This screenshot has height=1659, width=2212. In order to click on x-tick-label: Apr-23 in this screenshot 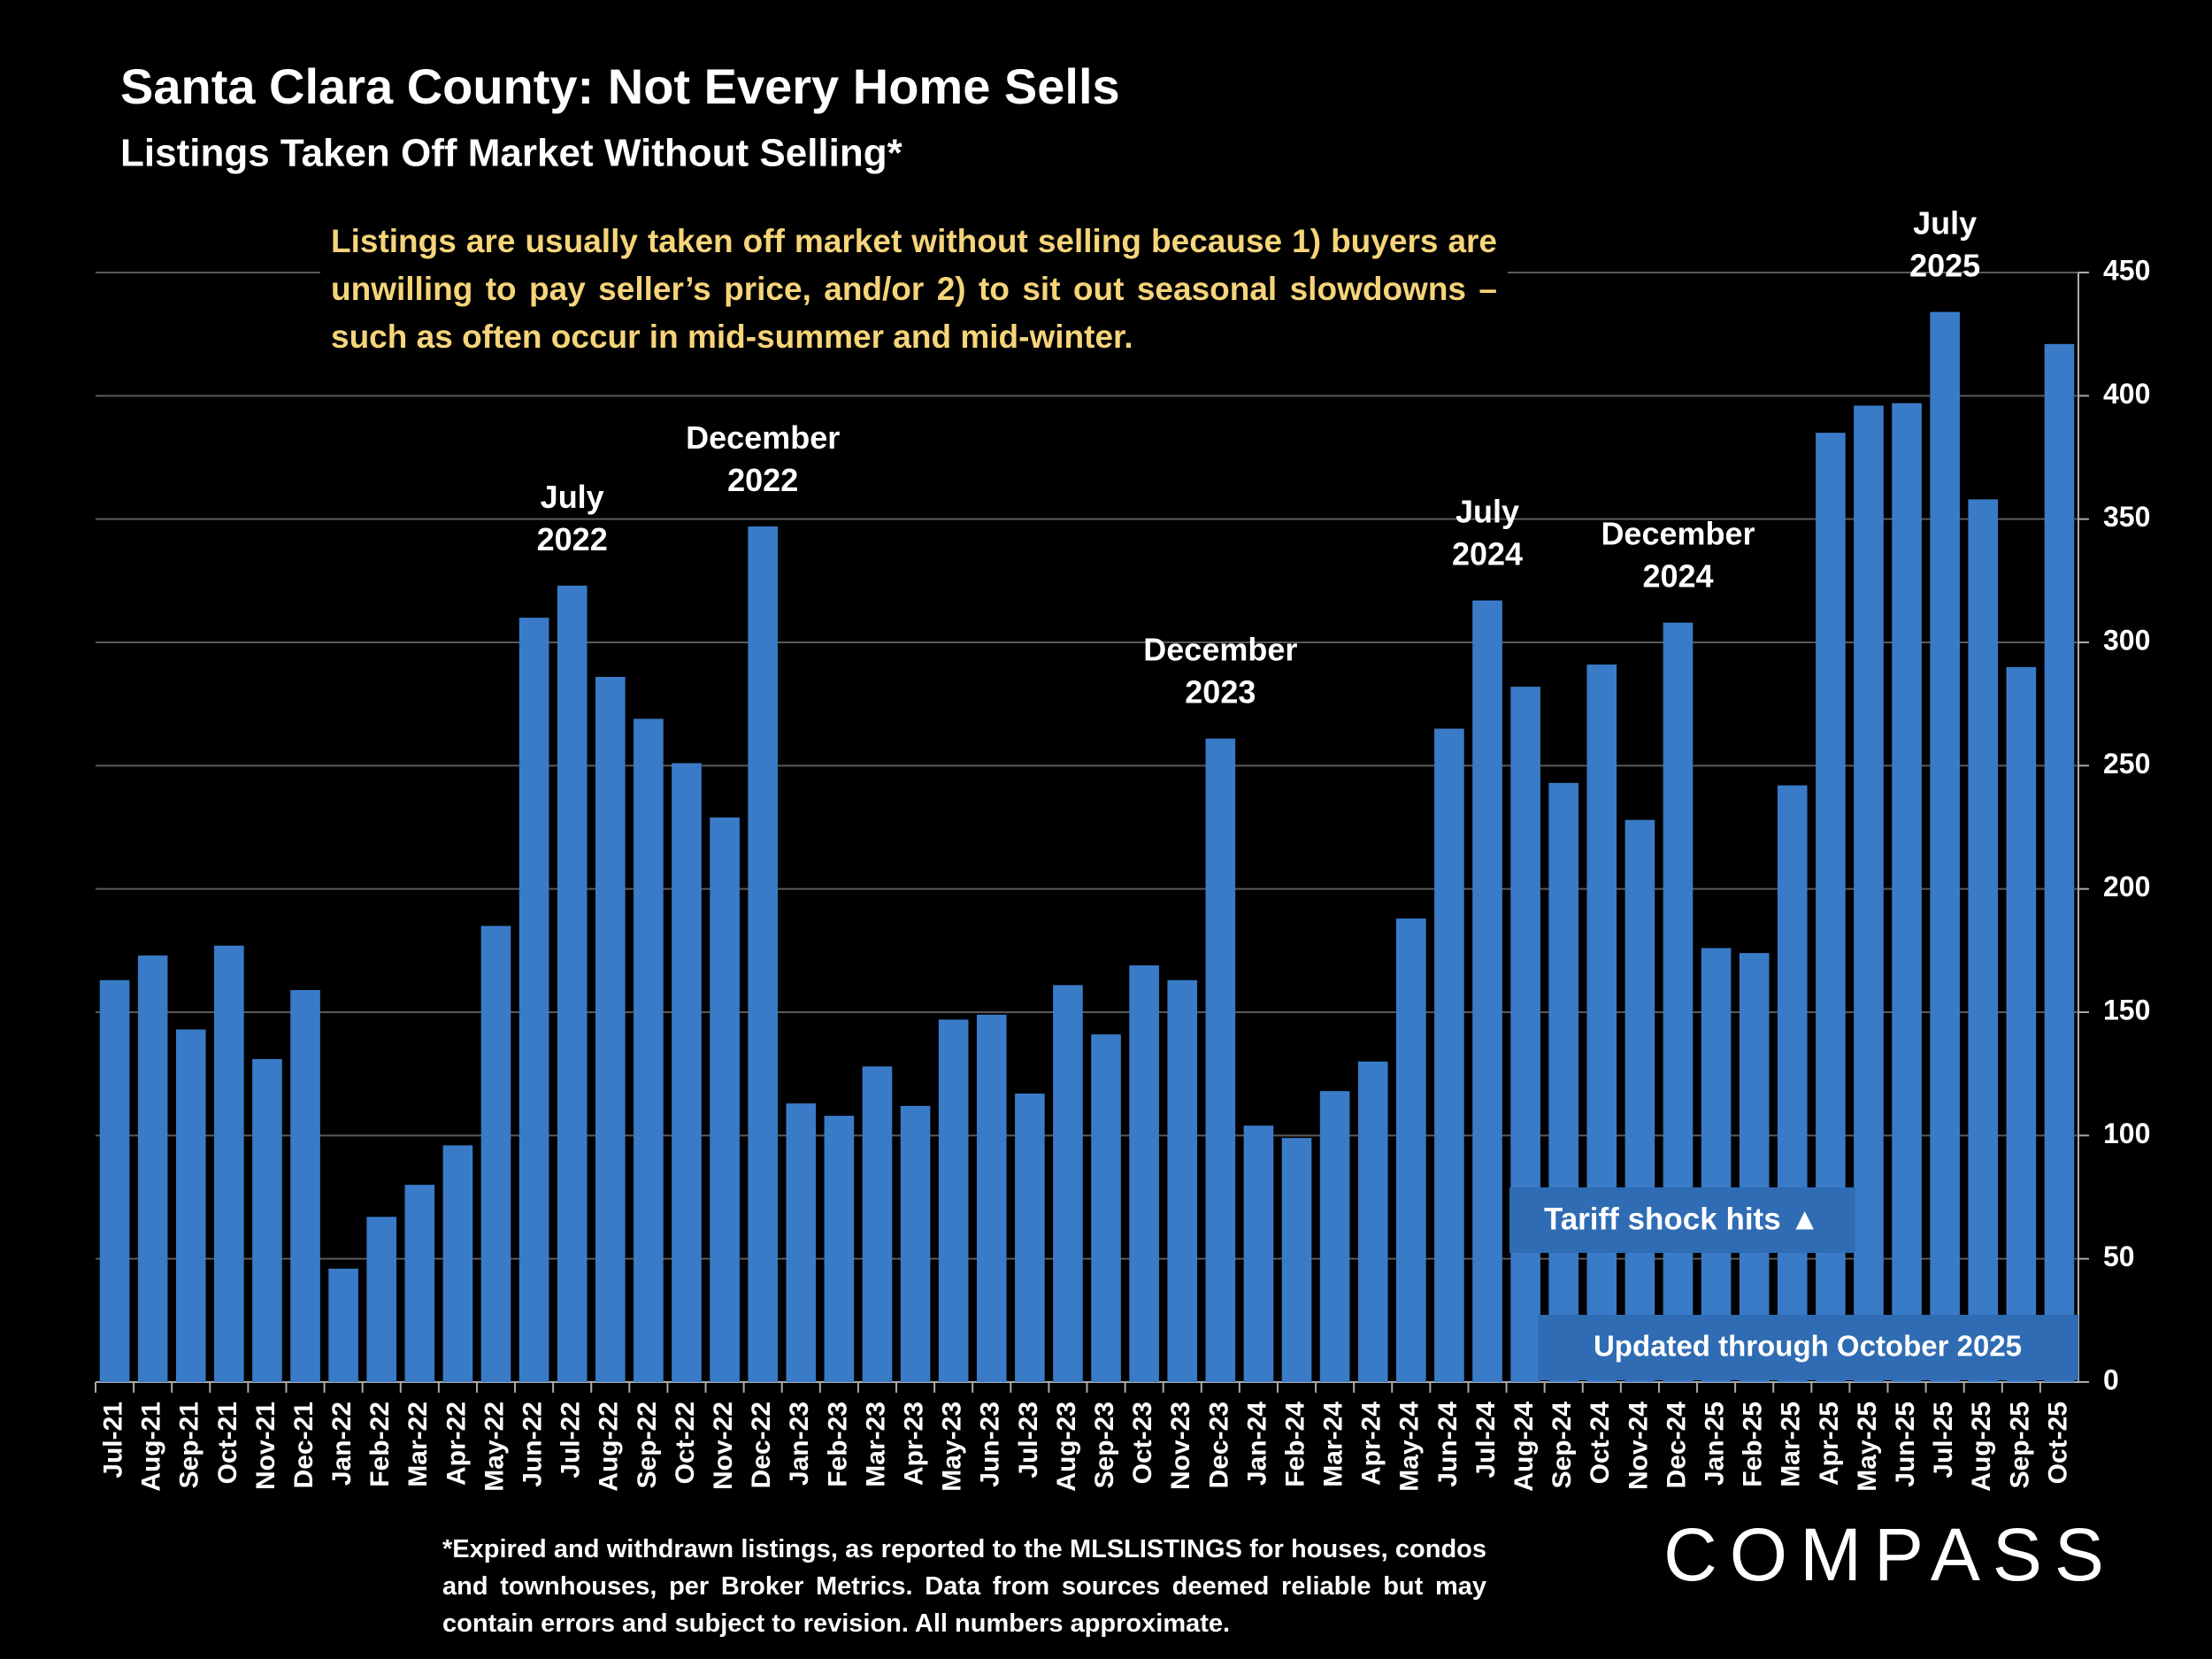, I will do `click(914, 1444)`.